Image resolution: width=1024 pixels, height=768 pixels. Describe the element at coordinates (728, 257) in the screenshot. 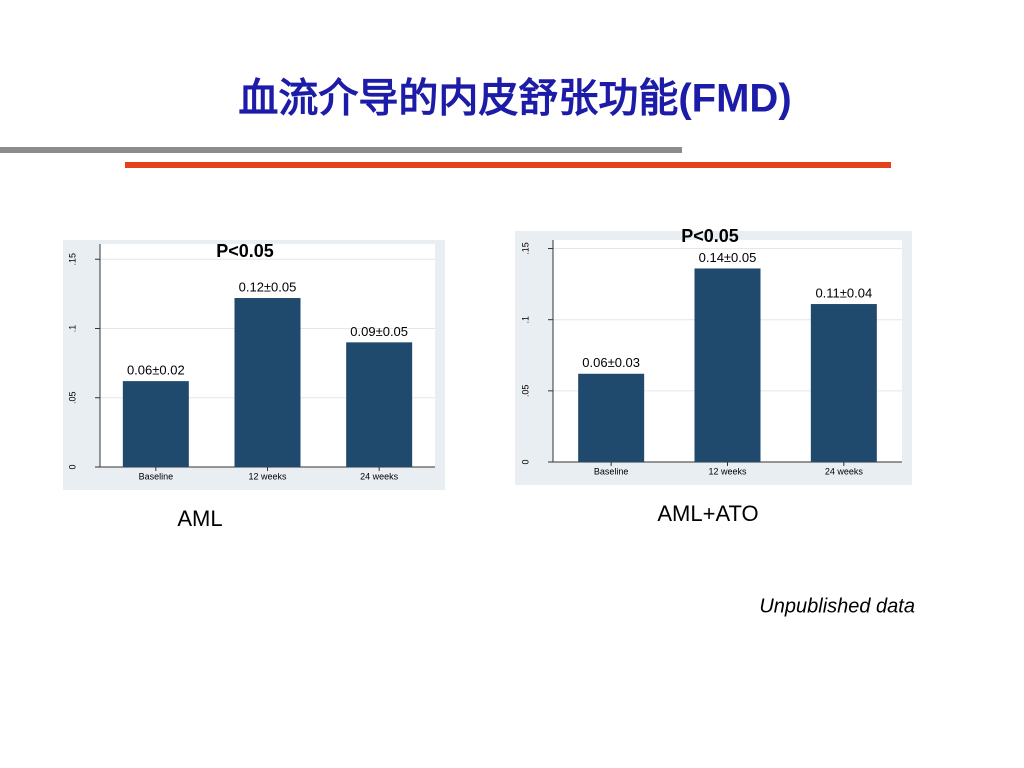

I see `value-label: 0.14±0.05` at that location.